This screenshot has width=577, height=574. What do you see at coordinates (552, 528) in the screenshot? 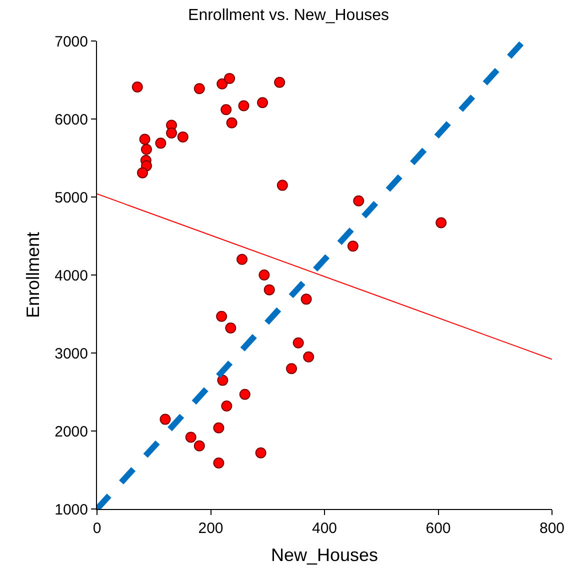
I see `x-tick-label: 800` at bounding box center [552, 528].